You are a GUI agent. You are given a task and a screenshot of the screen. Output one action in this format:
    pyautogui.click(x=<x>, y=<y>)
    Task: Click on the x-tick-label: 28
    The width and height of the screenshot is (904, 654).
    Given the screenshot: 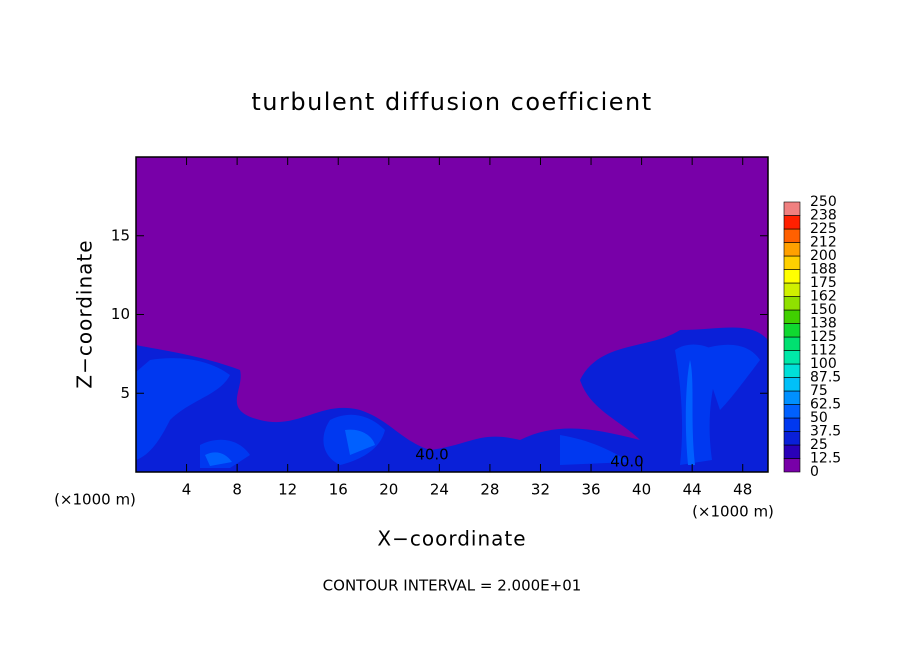 What is the action you would take?
    pyautogui.click(x=489, y=490)
    